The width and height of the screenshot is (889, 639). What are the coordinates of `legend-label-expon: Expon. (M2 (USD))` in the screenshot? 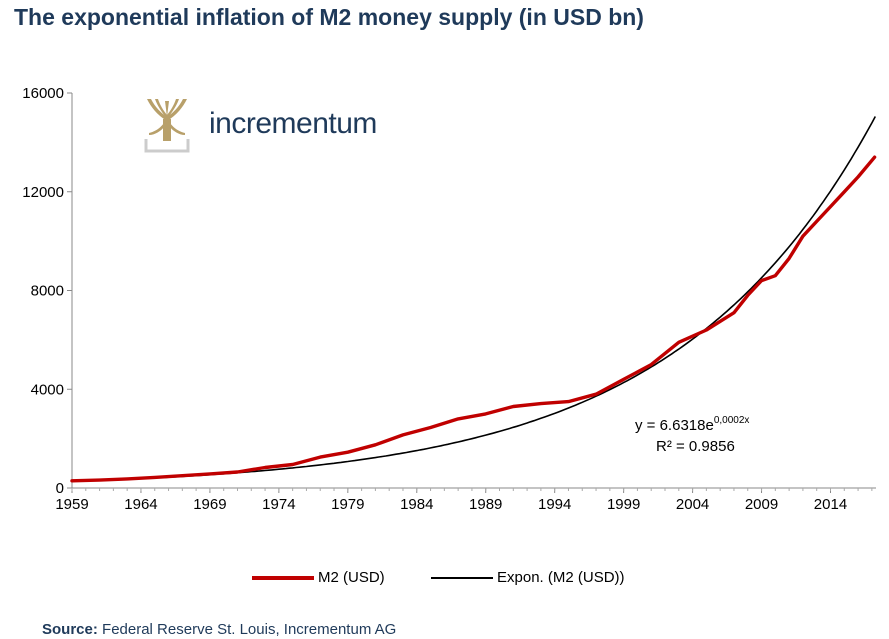 It's located at (561, 577).